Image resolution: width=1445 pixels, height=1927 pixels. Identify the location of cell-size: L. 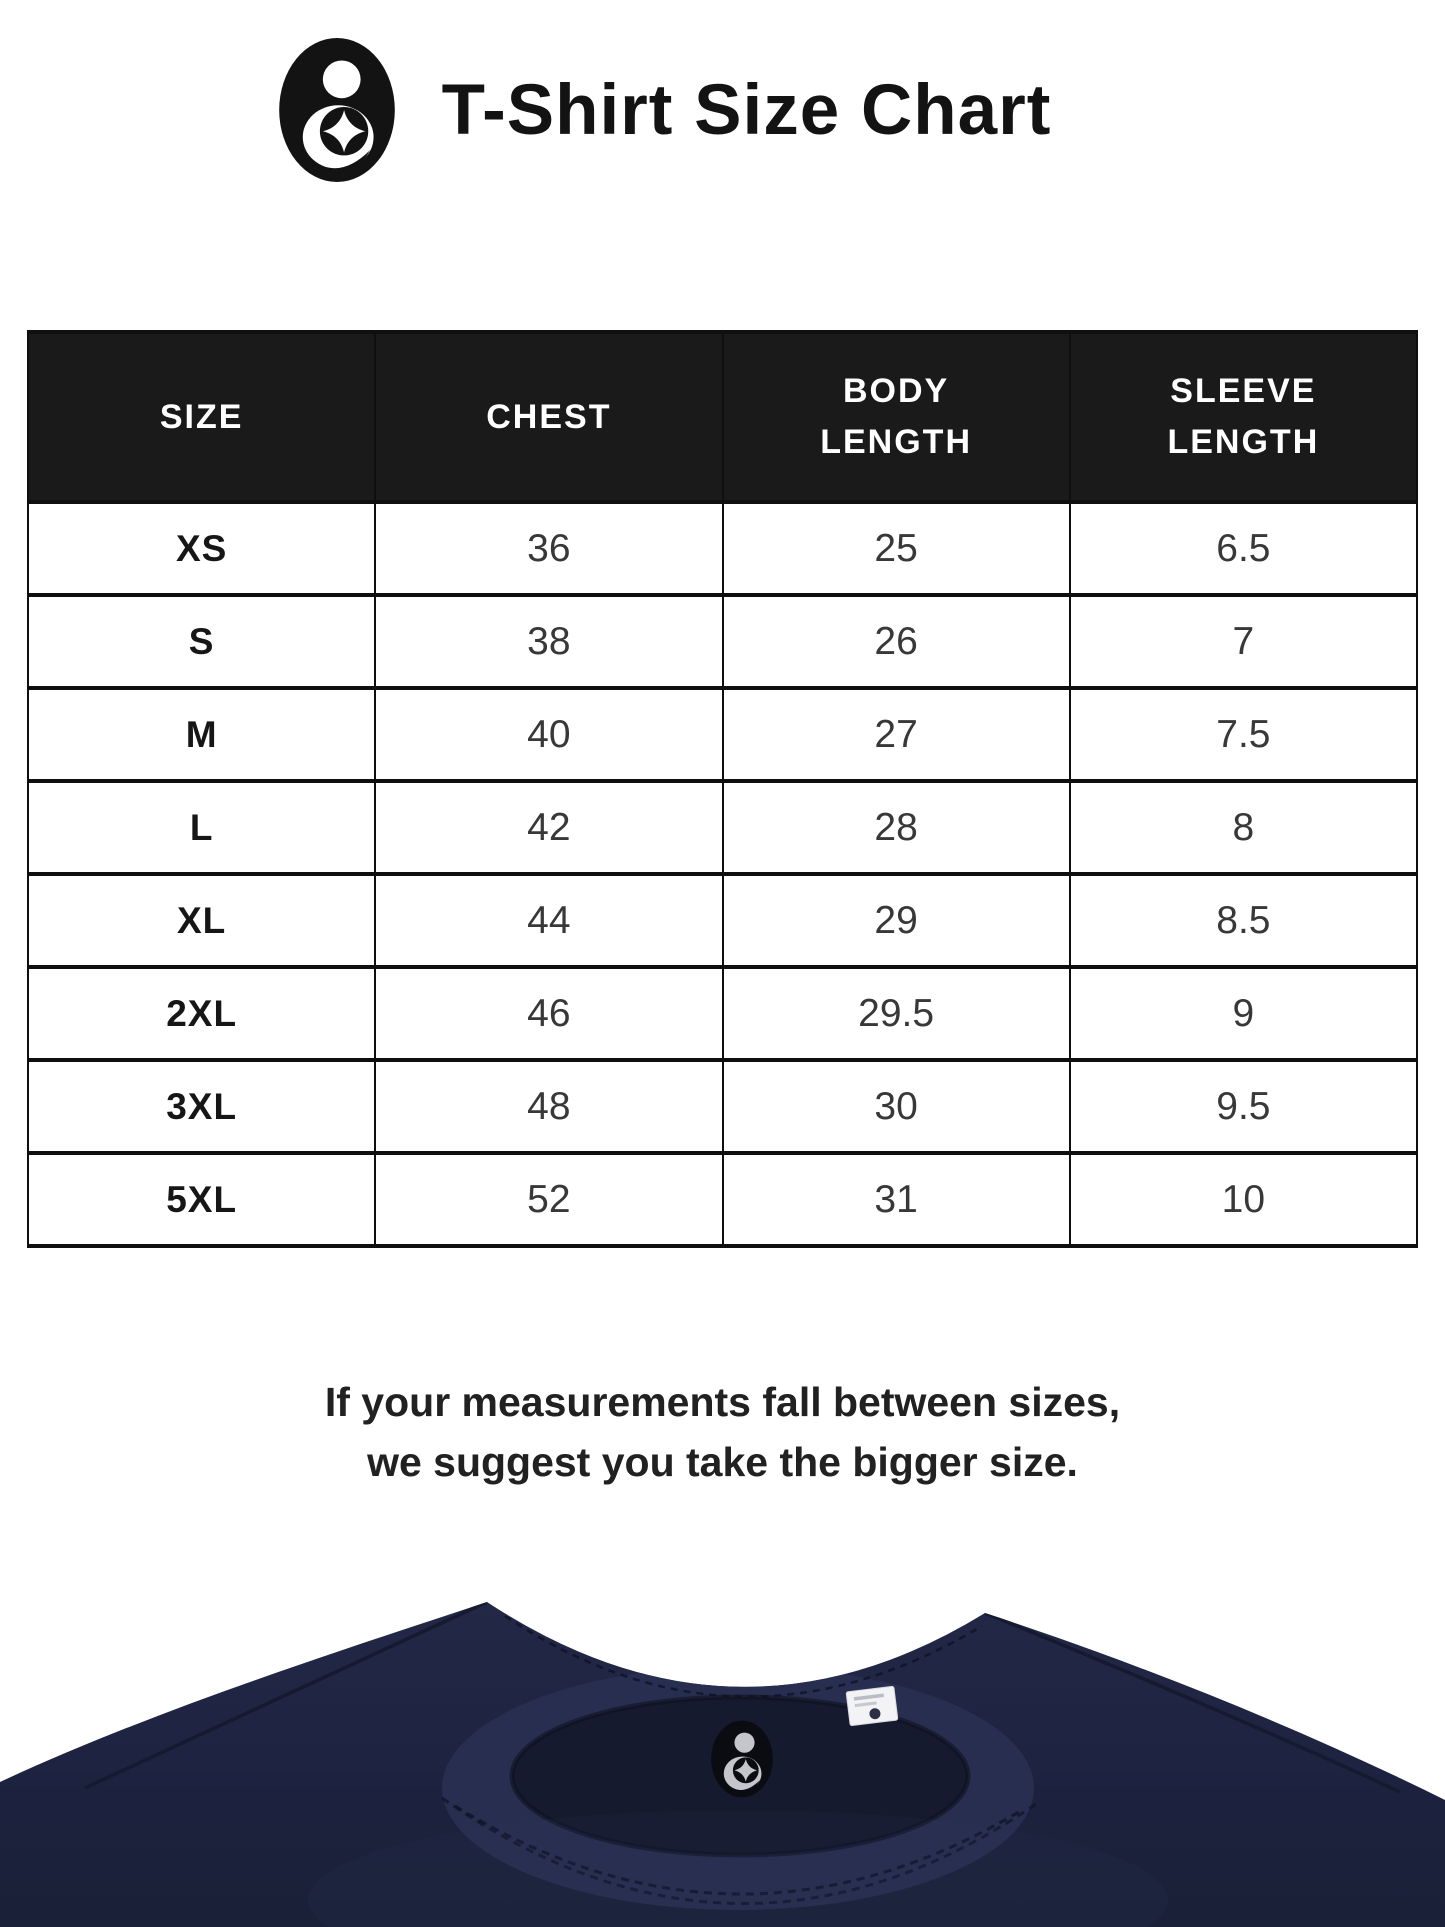
(201, 827).